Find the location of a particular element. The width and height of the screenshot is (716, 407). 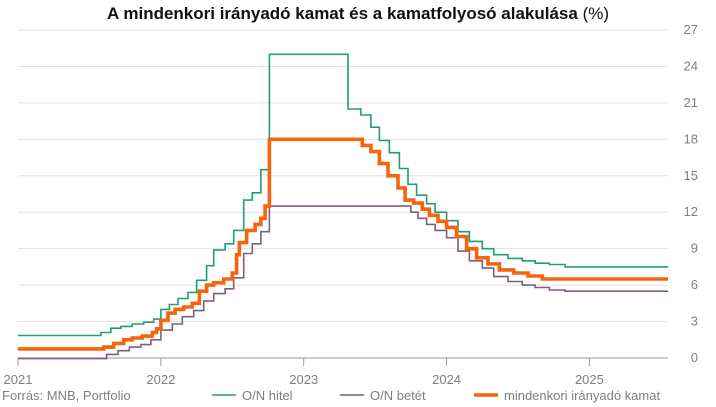

legend-label-2: O/N betét is located at coordinates (398, 395).